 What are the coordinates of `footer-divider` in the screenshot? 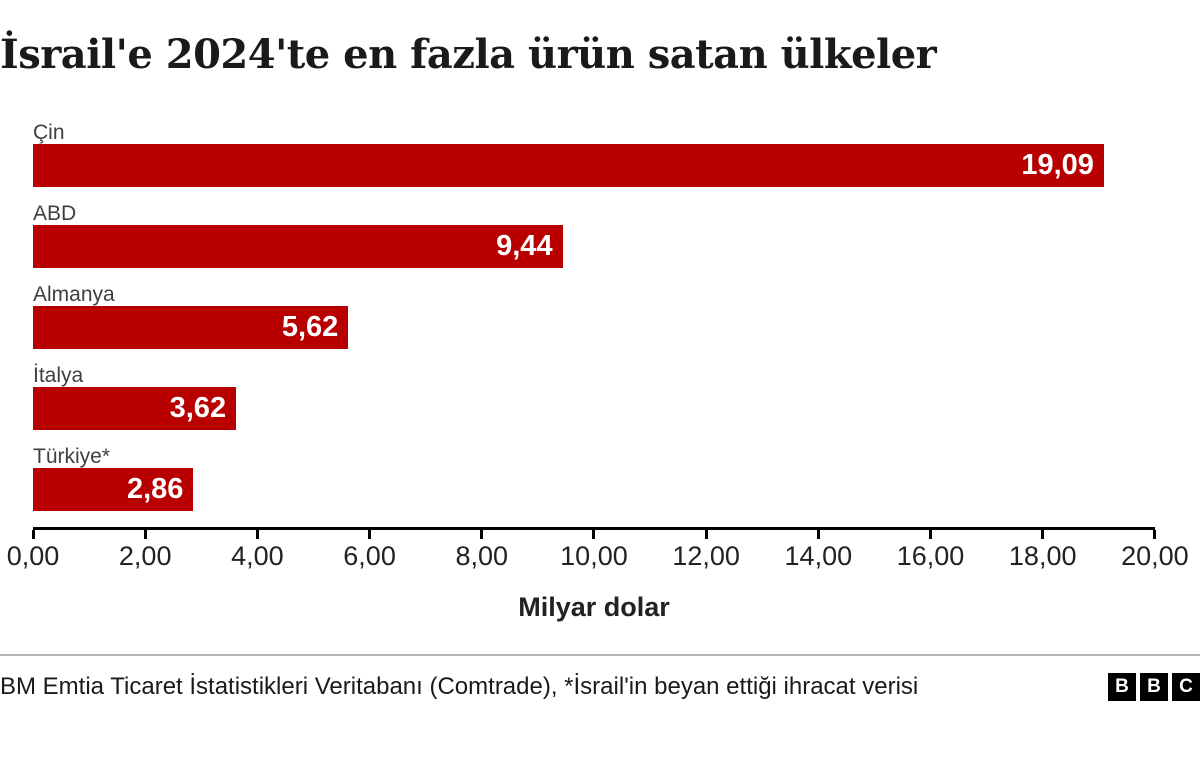 It's located at (600, 655).